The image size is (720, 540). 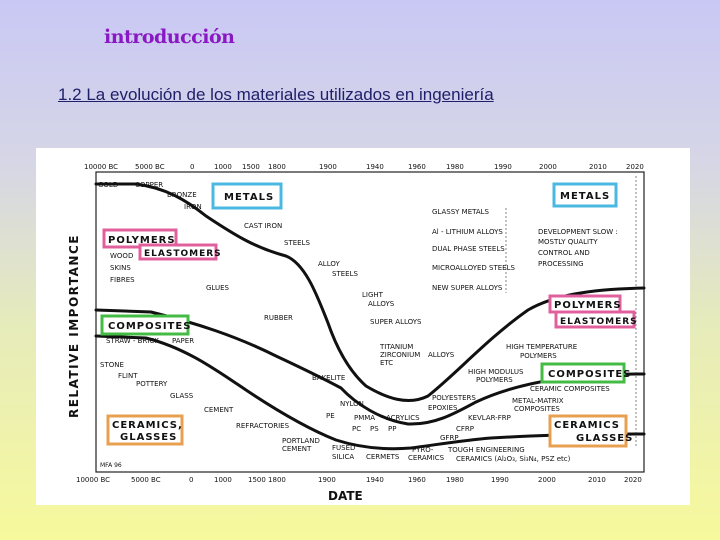 I want to click on label-paper: PAPER, so click(x=183, y=341).